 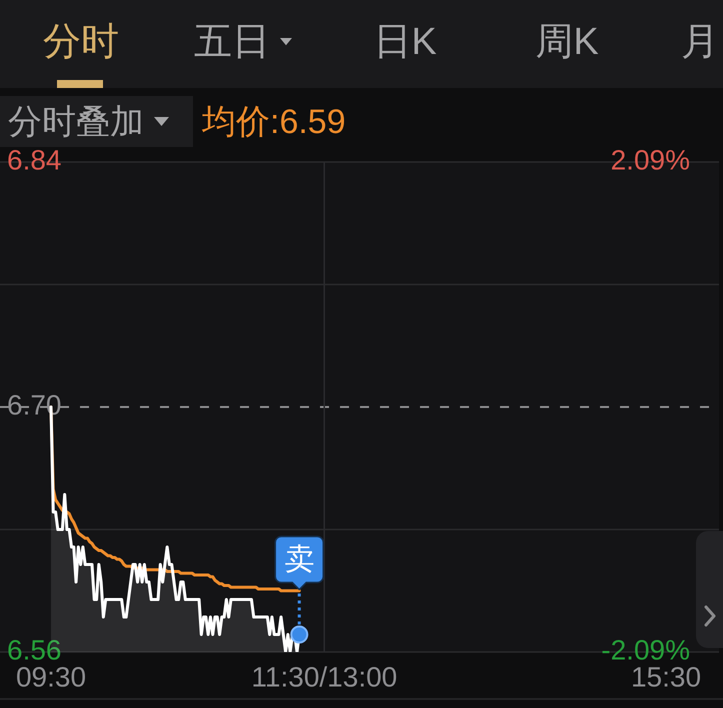 What do you see at coordinates (96, 121) in the screenshot?
I see `dropdown-button: 分时叠加` at bounding box center [96, 121].